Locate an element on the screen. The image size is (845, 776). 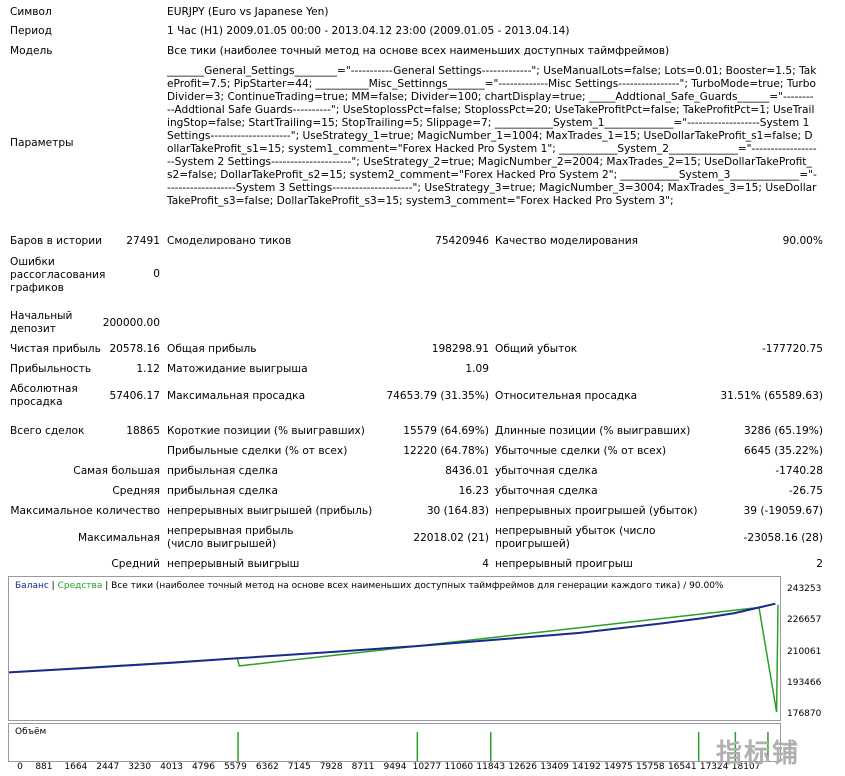
average-label: Средняя is located at coordinates (136, 491).